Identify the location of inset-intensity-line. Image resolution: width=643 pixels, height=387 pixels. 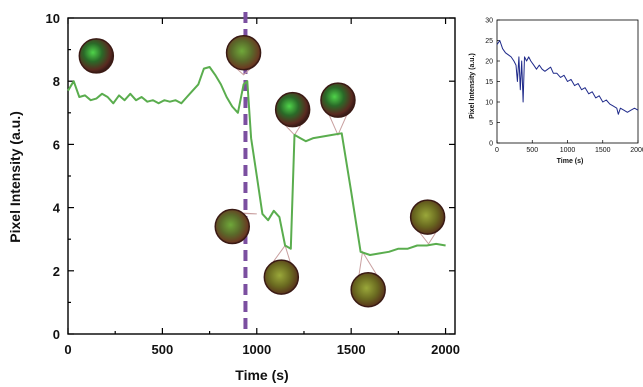
(567, 77).